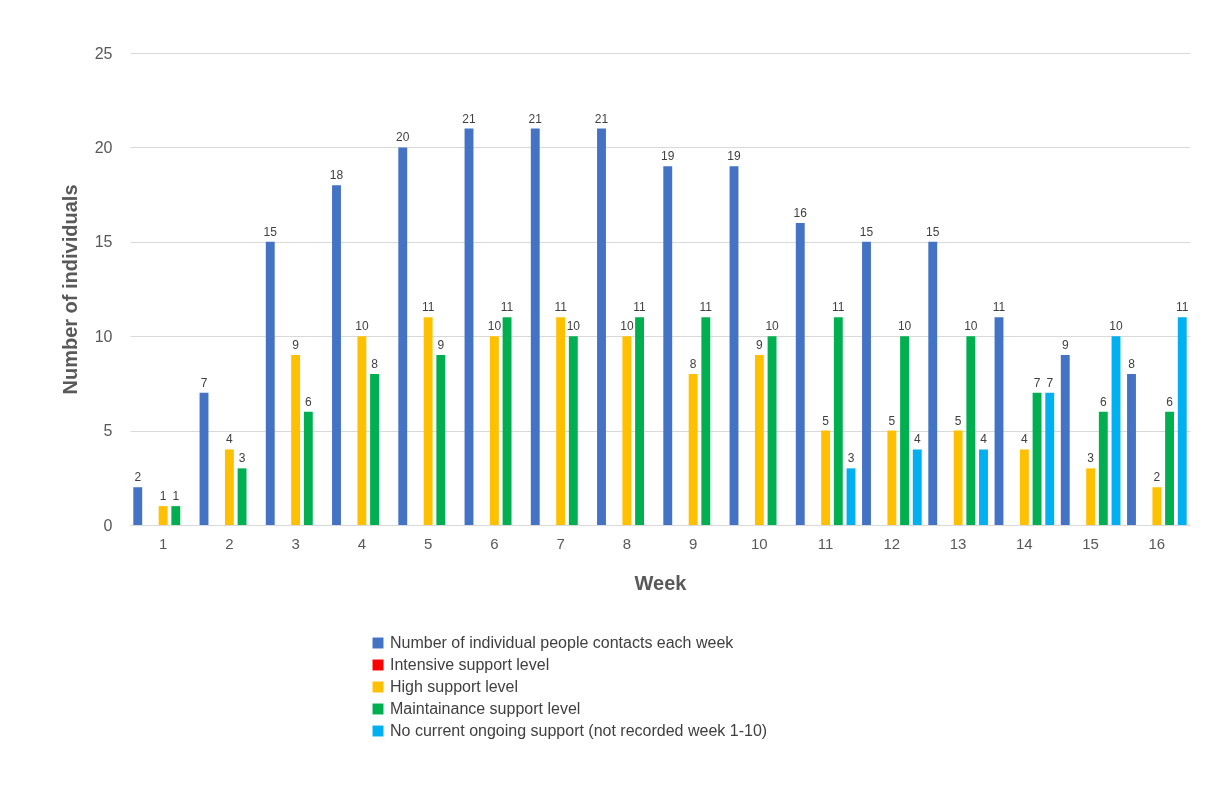 This screenshot has width=1229, height=792. I want to click on legend-label: Maintainance support level, so click(485, 708).